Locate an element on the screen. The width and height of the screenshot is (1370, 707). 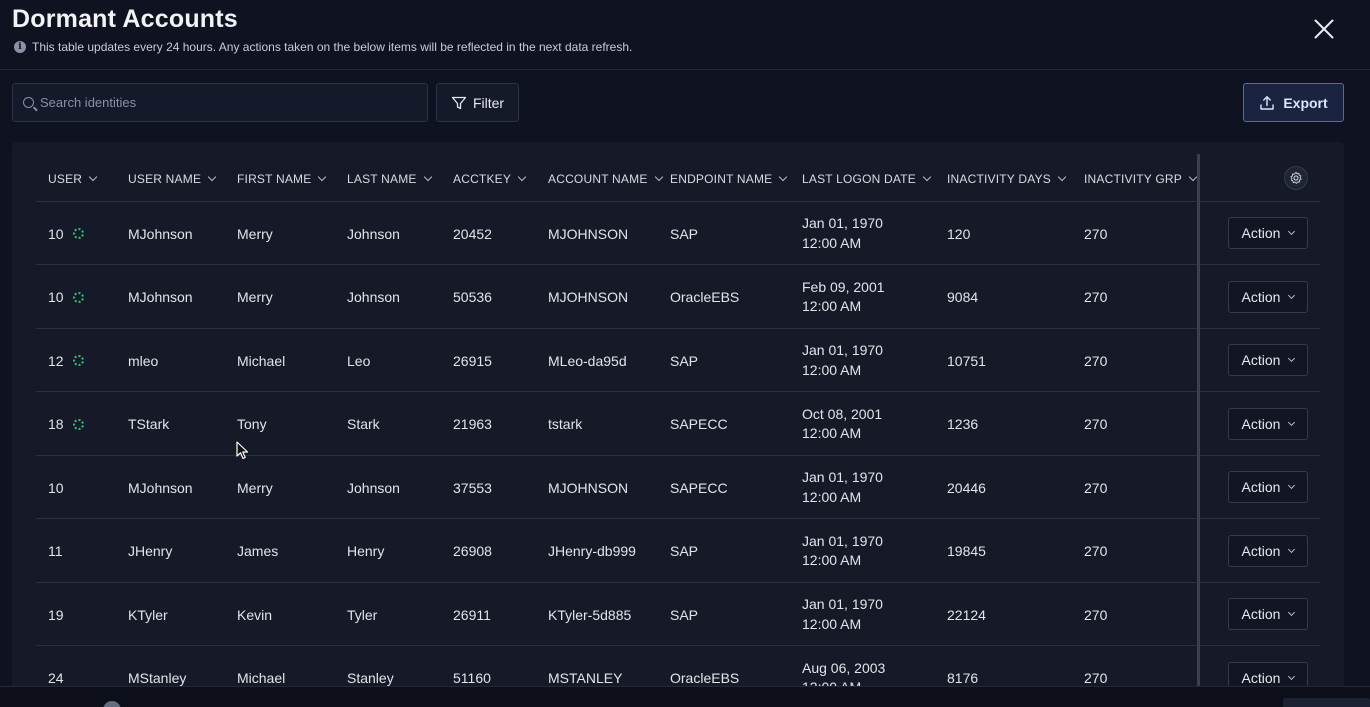
avatar is located at coordinates (112, 704).